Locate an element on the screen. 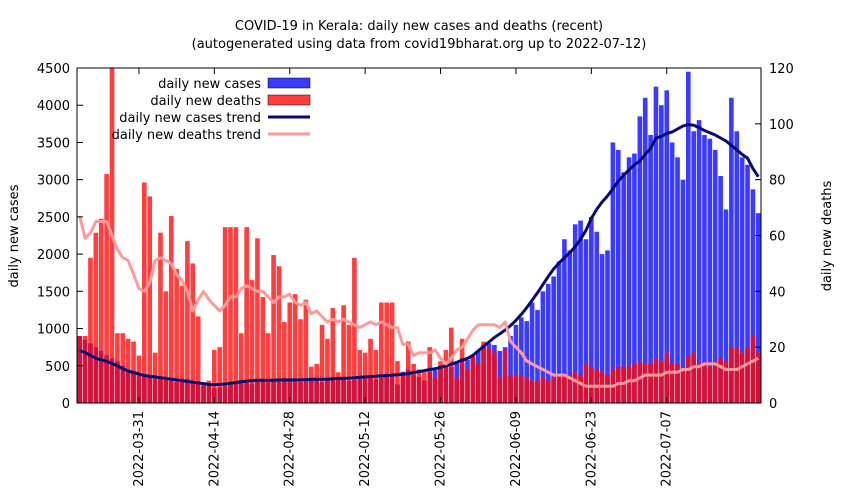 The image size is (850, 500). x-tick-label: 2022-06-09 is located at coordinates (516, 449).